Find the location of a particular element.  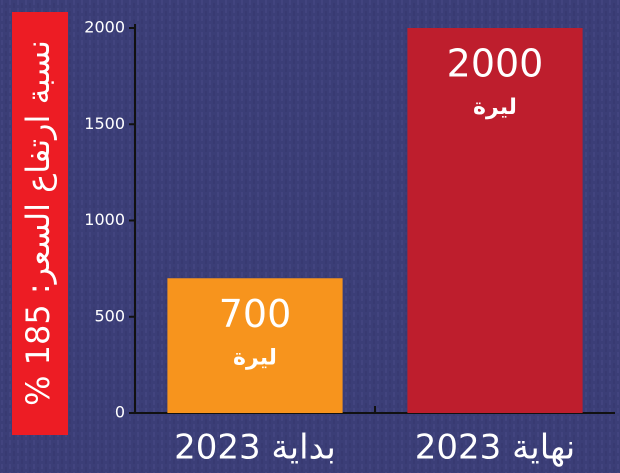

y-tick-label: 0 is located at coordinates (120, 412).